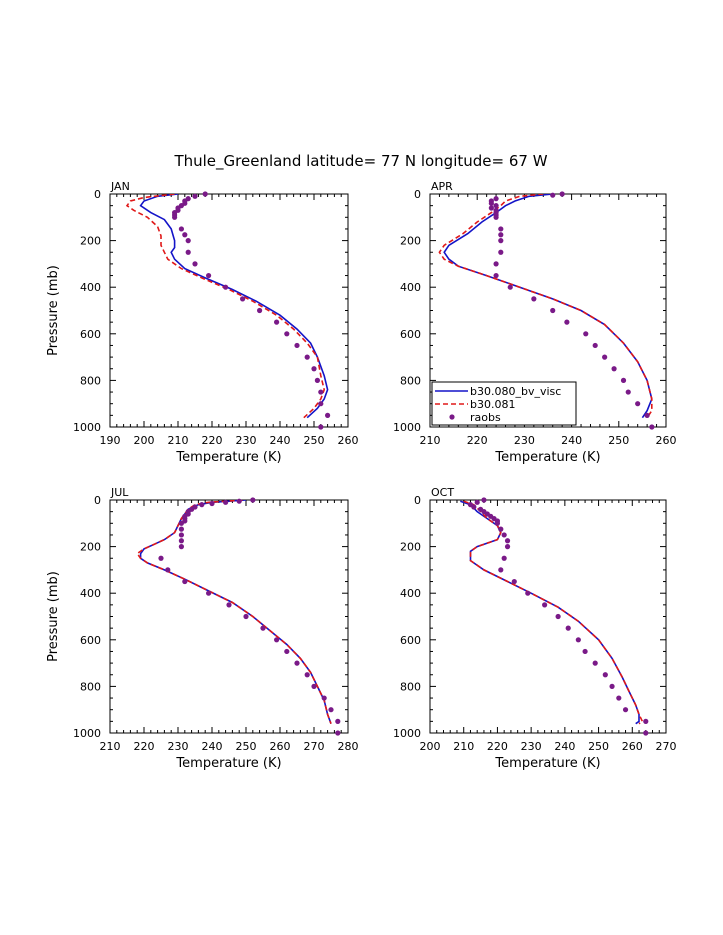 The image size is (723, 935). What do you see at coordinates (485, 417) in the screenshot?
I see `legend-label: raobs` at bounding box center [485, 417].